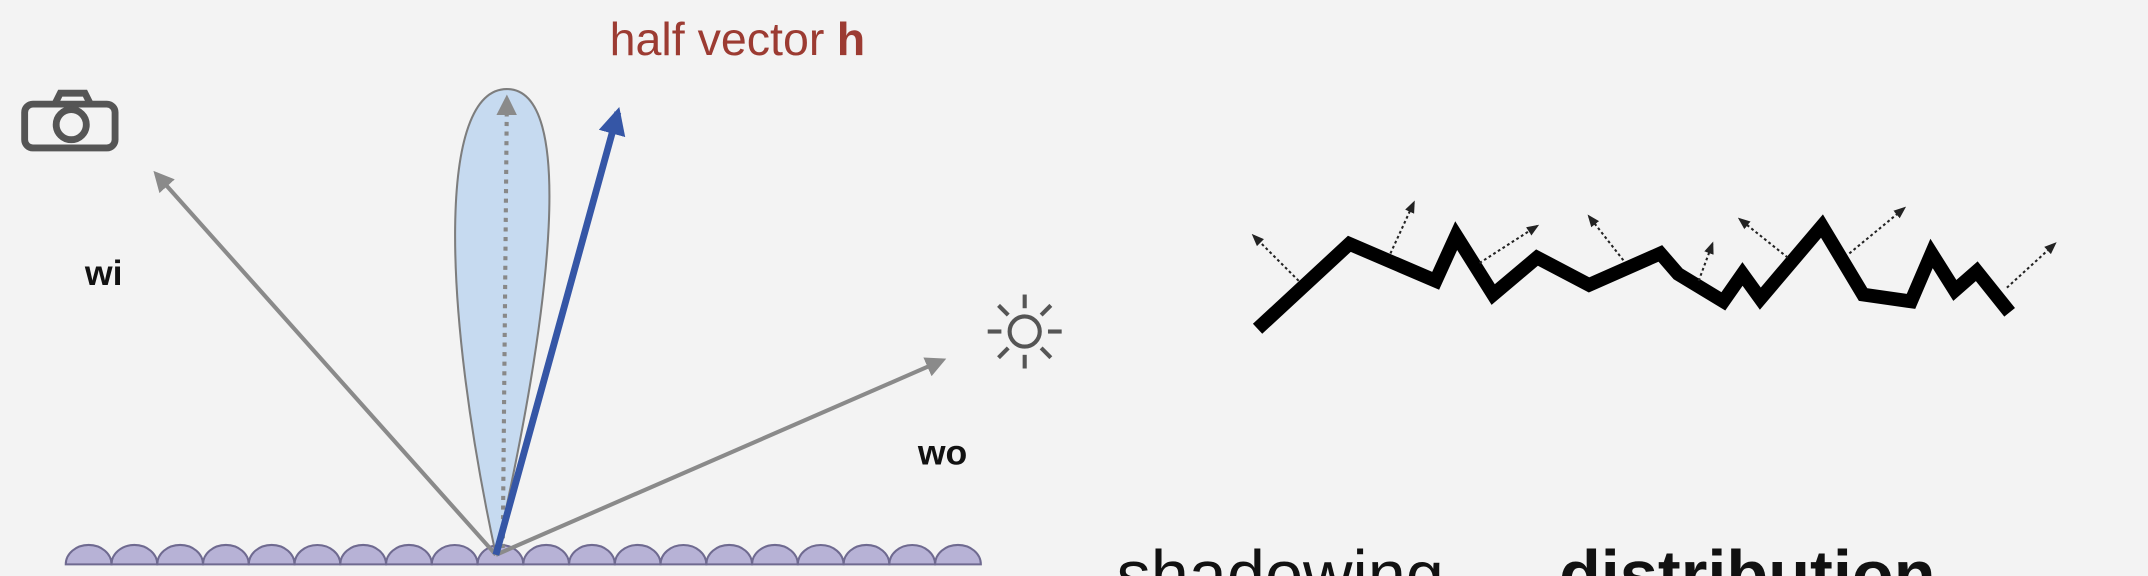 This screenshot has width=2148, height=576. I want to click on normal-vector, so click(506, 321).